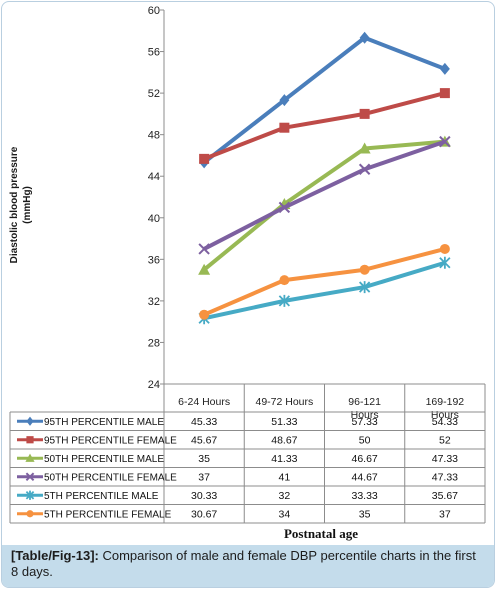  What do you see at coordinates (321, 533) in the screenshot?
I see `x-axis-title: Postnatal age` at bounding box center [321, 533].